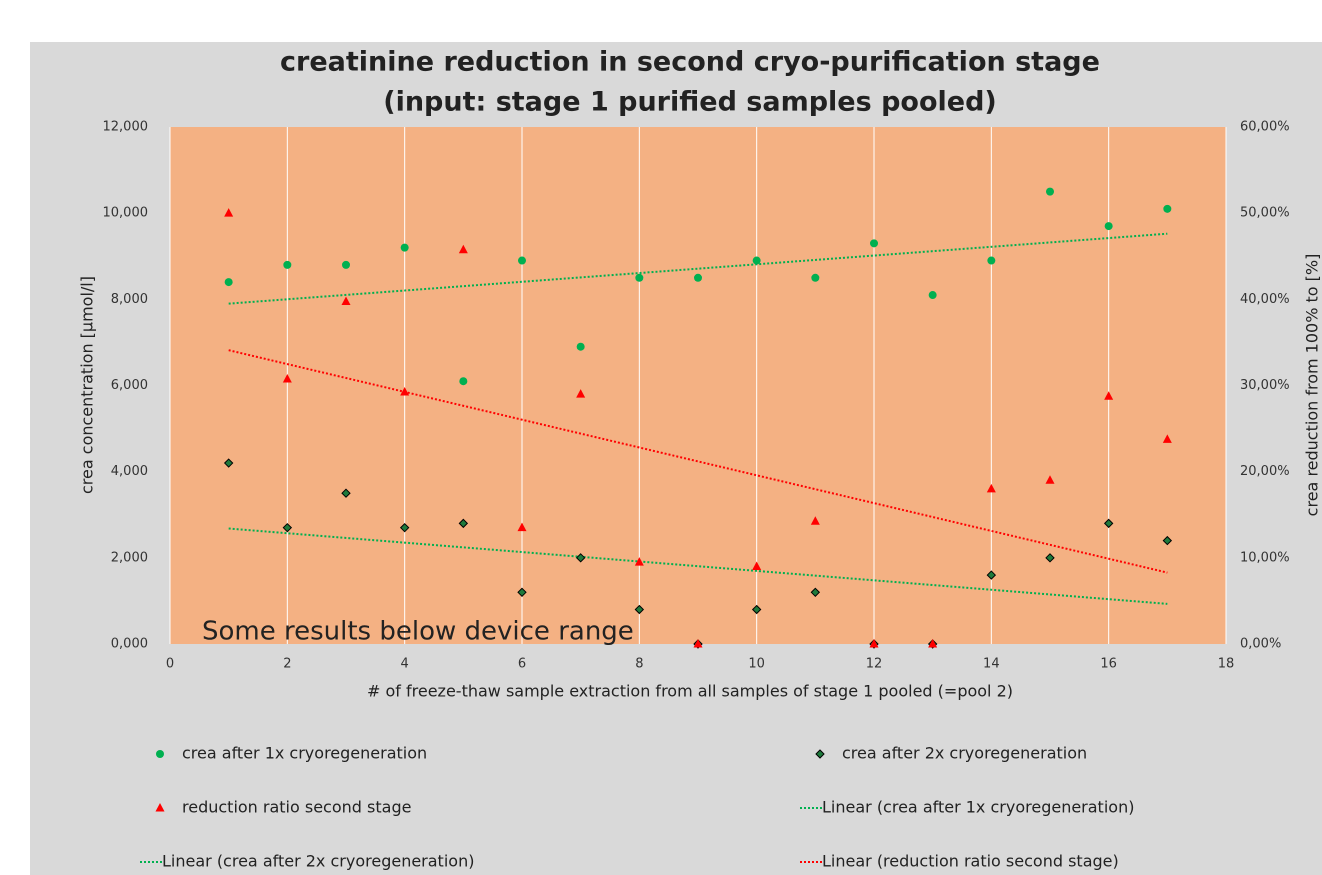  Describe the element at coordinates (1312, 385) in the screenshot. I see `y2-axis-label: crea reduction from 100% to [%]` at that location.